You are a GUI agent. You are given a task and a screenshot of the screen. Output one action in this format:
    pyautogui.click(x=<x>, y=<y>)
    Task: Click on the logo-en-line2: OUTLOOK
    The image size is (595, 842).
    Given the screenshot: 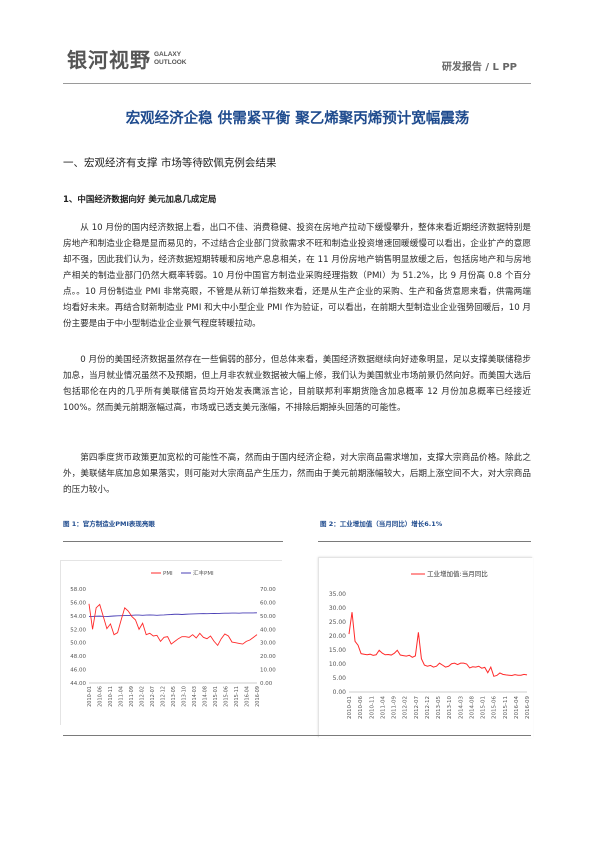 What is the action you would take?
    pyautogui.click(x=170, y=62)
    